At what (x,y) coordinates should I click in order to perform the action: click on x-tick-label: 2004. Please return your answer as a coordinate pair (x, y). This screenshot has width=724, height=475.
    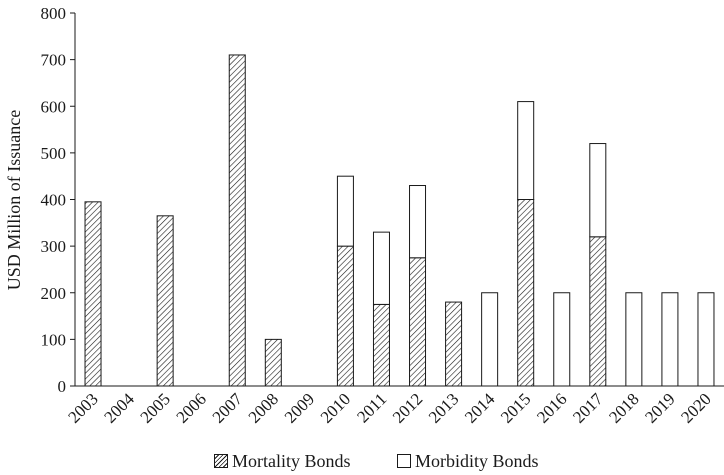
    Looking at the image, I should click on (119, 408).